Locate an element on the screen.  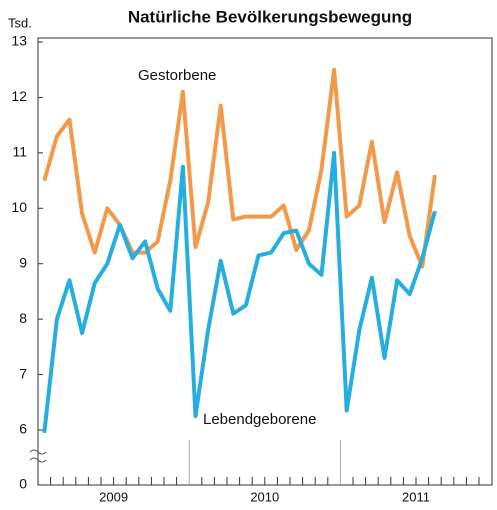
y-axis-label: Tsd. is located at coordinates (20, 22).